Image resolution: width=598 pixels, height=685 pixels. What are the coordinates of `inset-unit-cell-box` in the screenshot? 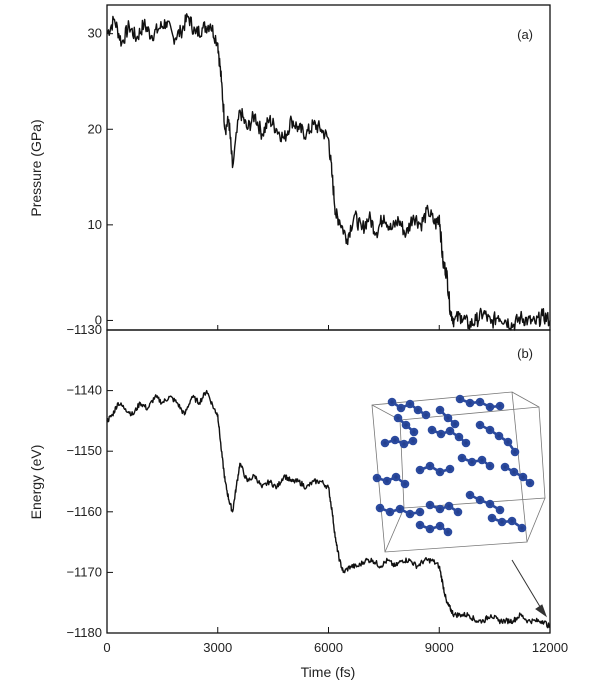 It's located at (458, 472).